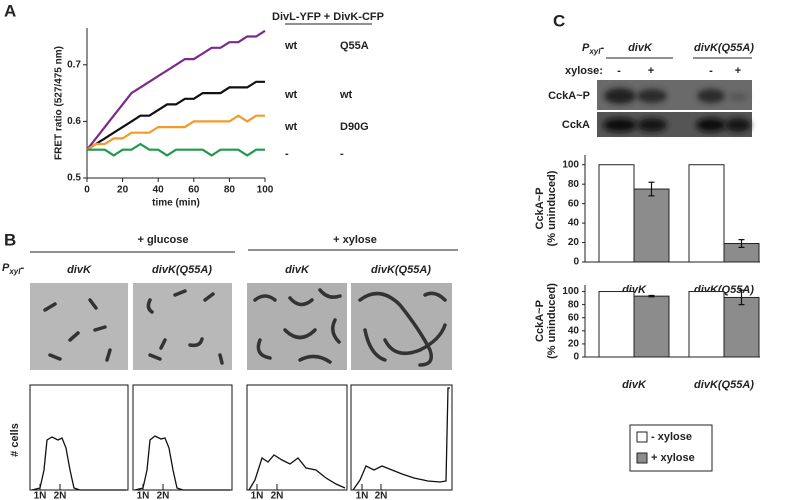 This screenshot has width=800, height=500. What do you see at coordinates (74, 121) in the screenshot?
I see `y-tick-label: 0.6` at bounding box center [74, 121].